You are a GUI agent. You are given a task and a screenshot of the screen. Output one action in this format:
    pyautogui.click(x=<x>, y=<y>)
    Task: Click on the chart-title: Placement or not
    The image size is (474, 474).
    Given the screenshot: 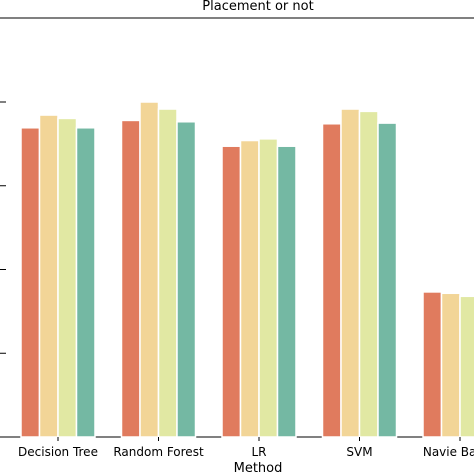 What is the action you would take?
    pyautogui.click(x=257, y=7)
    